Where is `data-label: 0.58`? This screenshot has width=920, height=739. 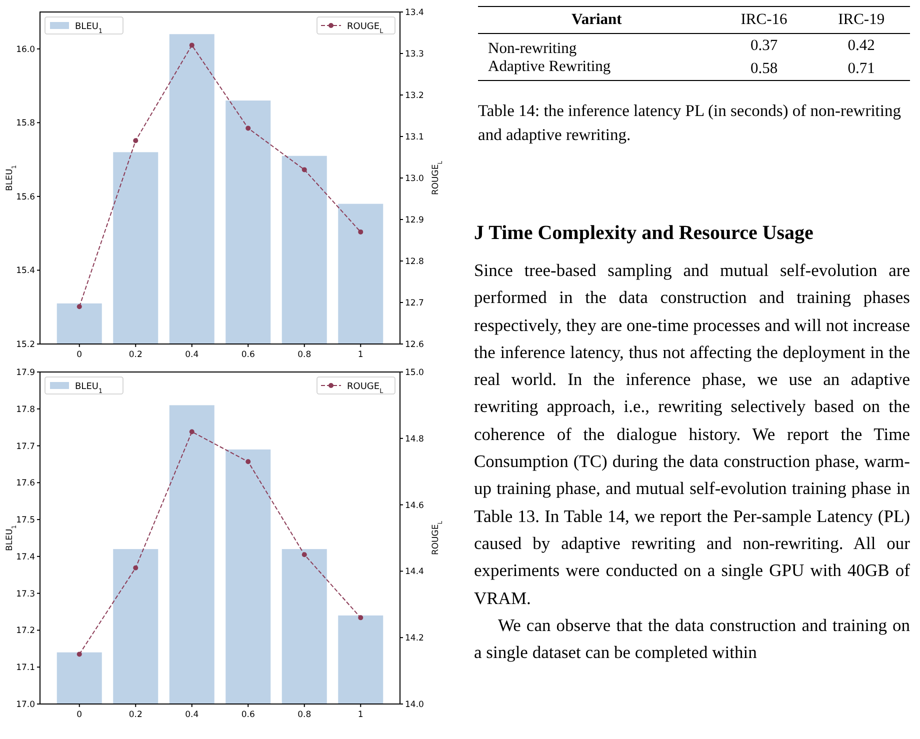 data-label: 0.58 is located at coordinates (764, 69).